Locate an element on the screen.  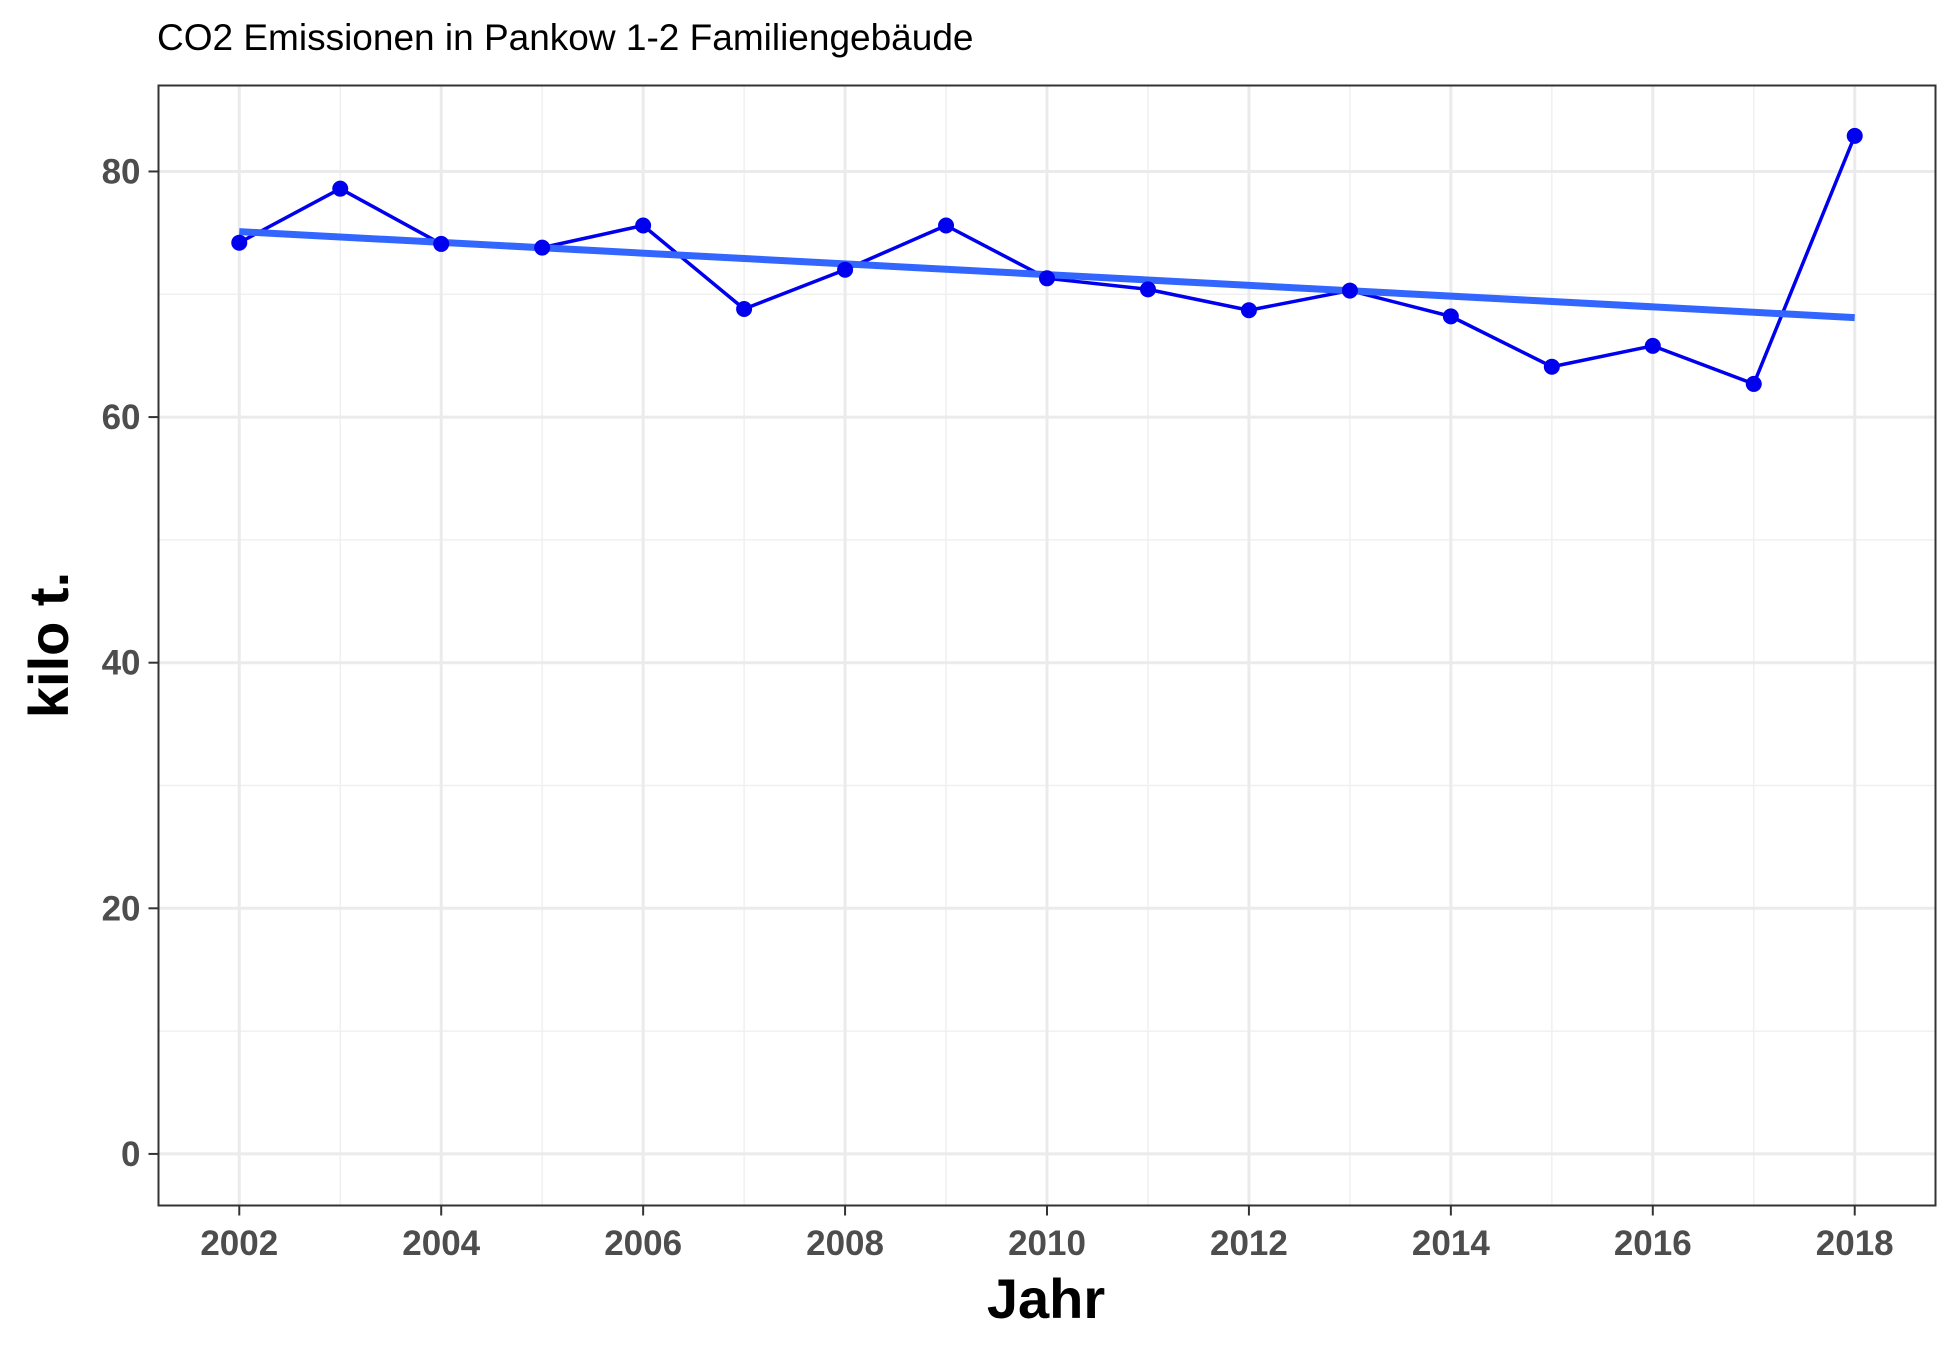
y-tick-label: 60 is located at coordinates (121, 417).